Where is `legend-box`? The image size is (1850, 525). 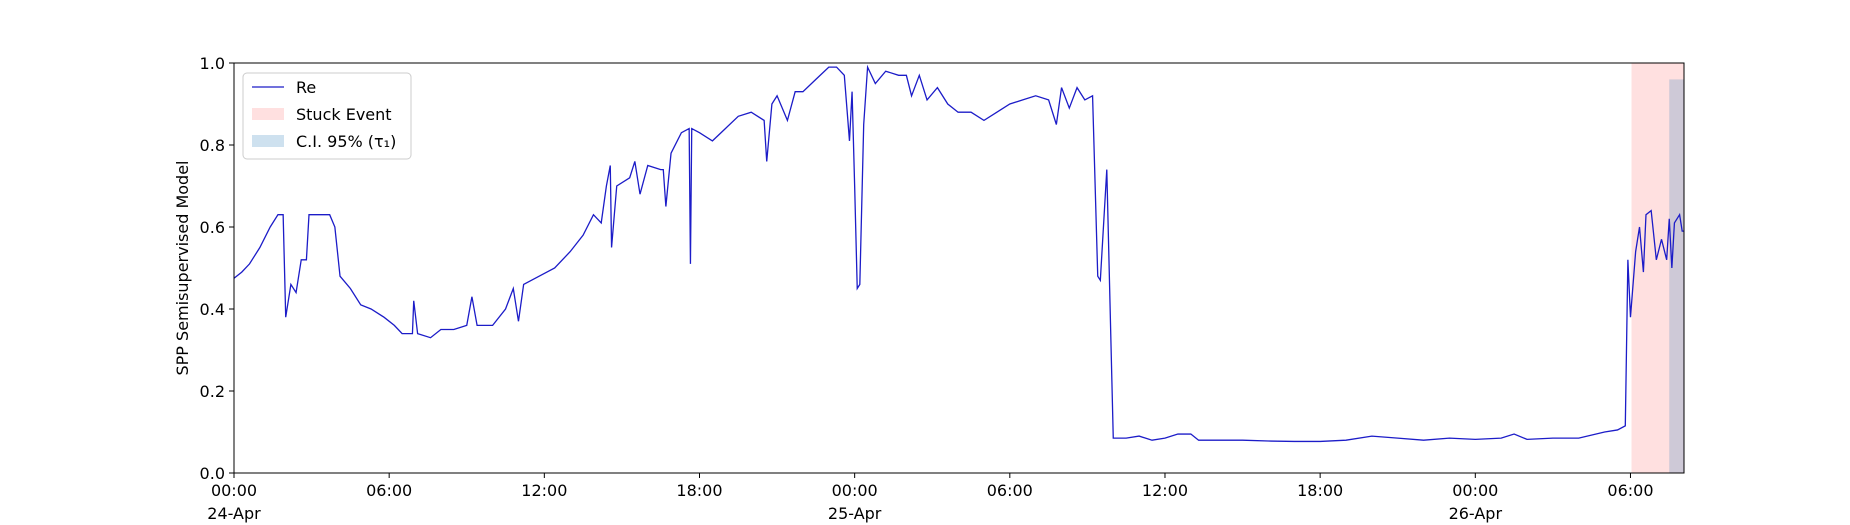 legend-box is located at coordinates (327, 116).